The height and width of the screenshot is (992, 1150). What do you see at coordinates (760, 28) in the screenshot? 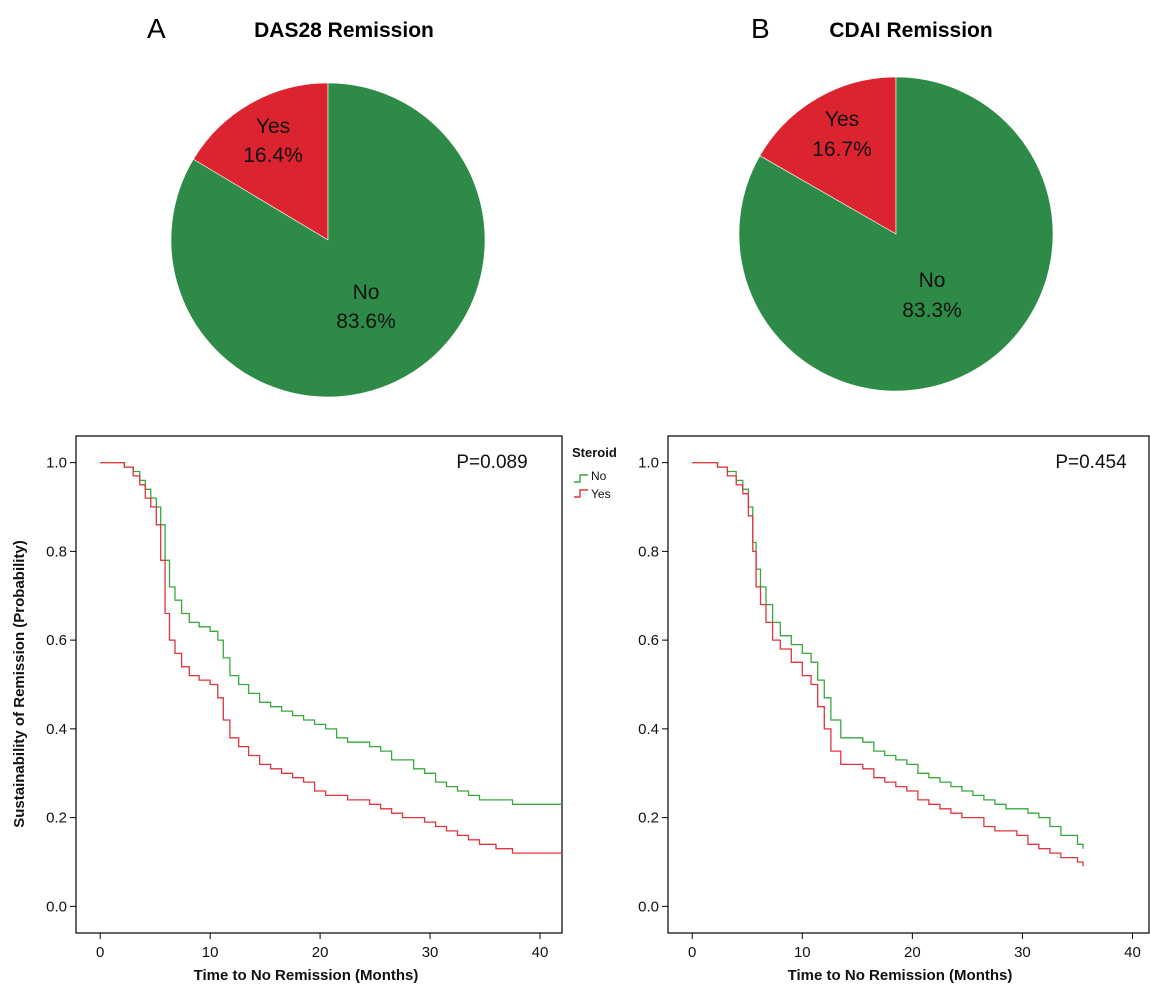
I see `panel-label-b: B` at bounding box center [760, 28].